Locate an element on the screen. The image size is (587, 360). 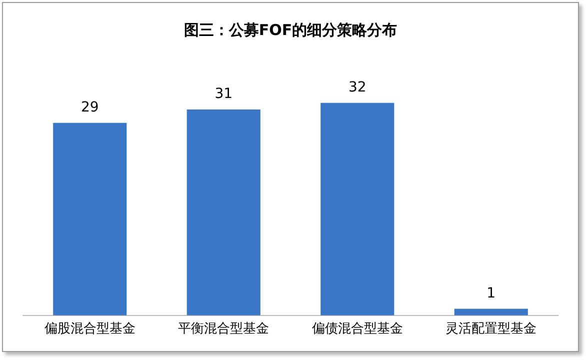
data-label: 32 is located at coordinates (357, 88).